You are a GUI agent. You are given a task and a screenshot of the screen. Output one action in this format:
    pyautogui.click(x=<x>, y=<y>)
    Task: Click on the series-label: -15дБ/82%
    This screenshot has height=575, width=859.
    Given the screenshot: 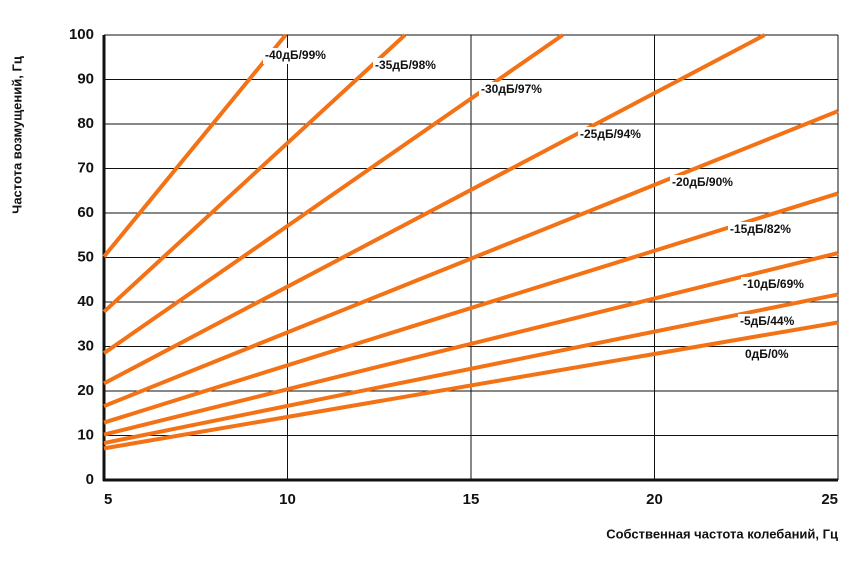 What is the action you would take?
    pyautogui.click(x=760, y=229)
    